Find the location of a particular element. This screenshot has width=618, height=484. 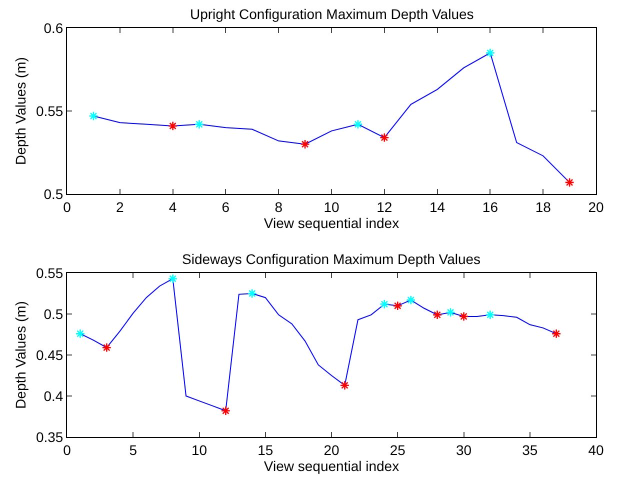

x-tick-label: 4 is located at coordinates (172, 206).